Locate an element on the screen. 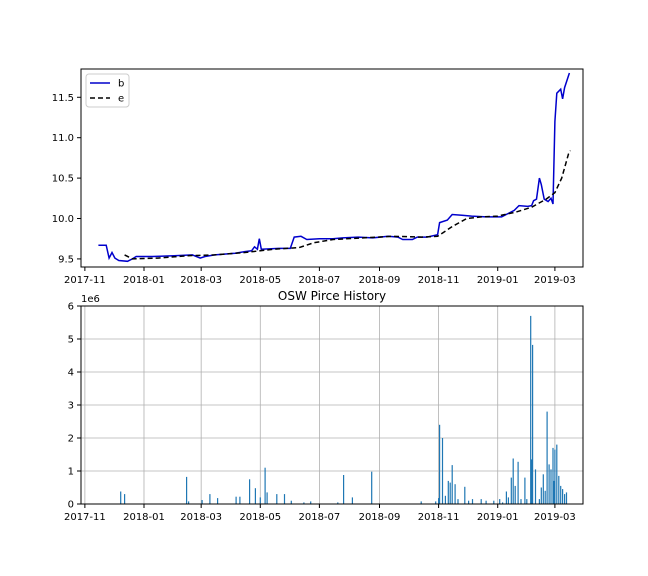 This screenshot has height=576, width=648. bottom-x-tick-label: 2018-03 is located at coordinates (201, 517).